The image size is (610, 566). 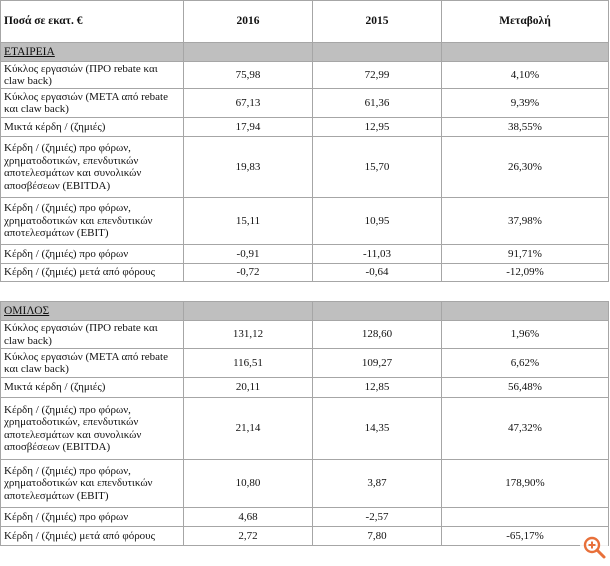 What do you see at coordinates (525, 363) in the screenshot?
I see `value-change: 6,62%` at bounding box center [525, 363].